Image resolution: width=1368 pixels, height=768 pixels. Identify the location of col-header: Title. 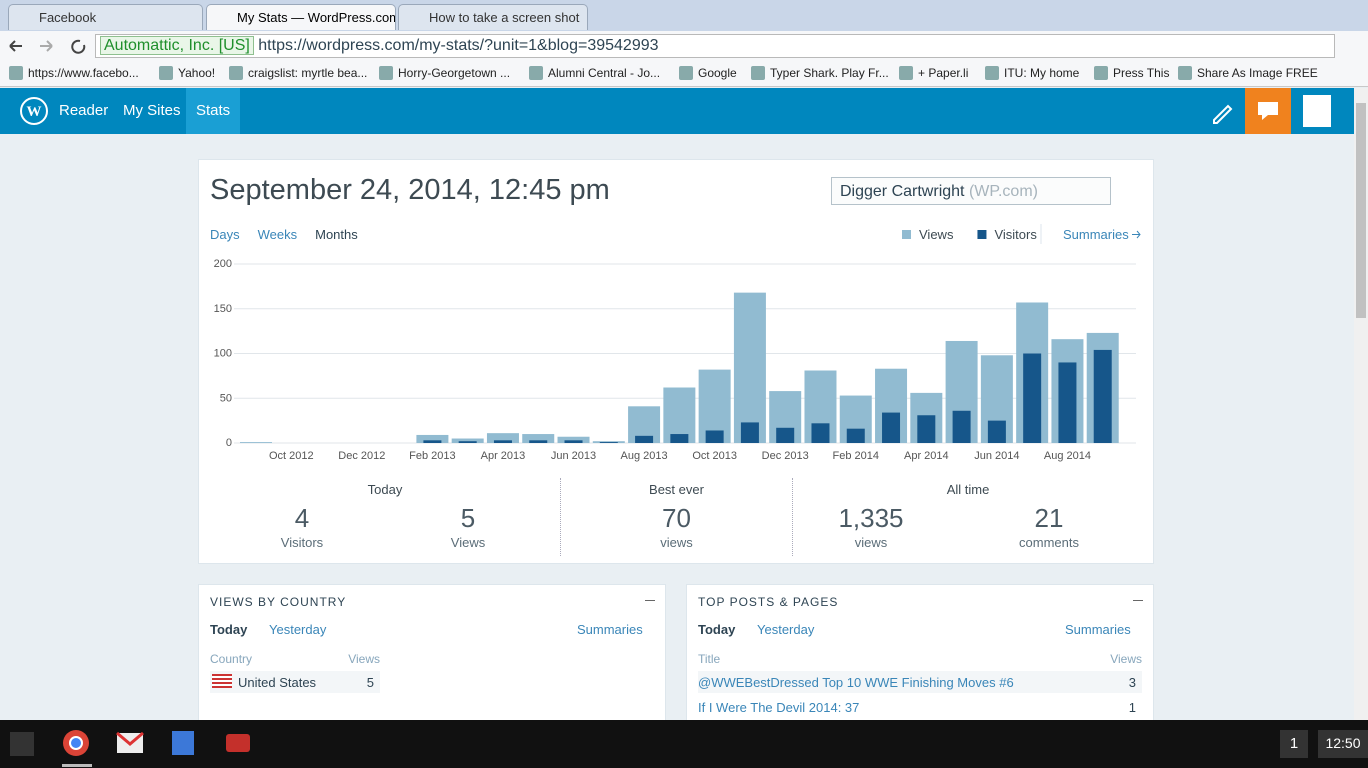
(709, 659).